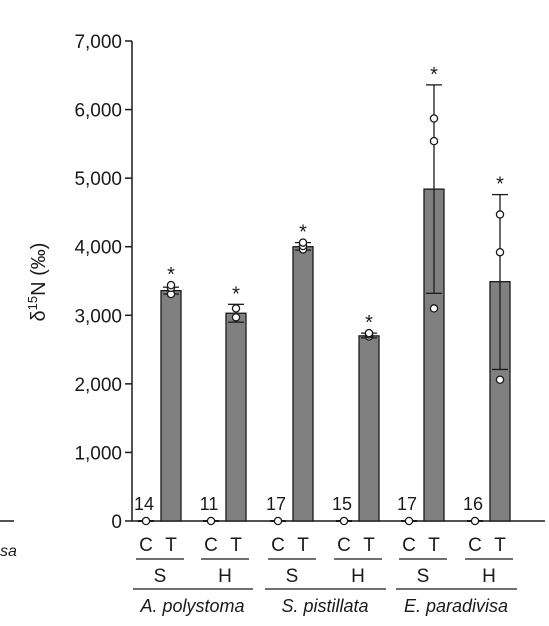  I want to click on control-value-label: 16, so click(473, 504).